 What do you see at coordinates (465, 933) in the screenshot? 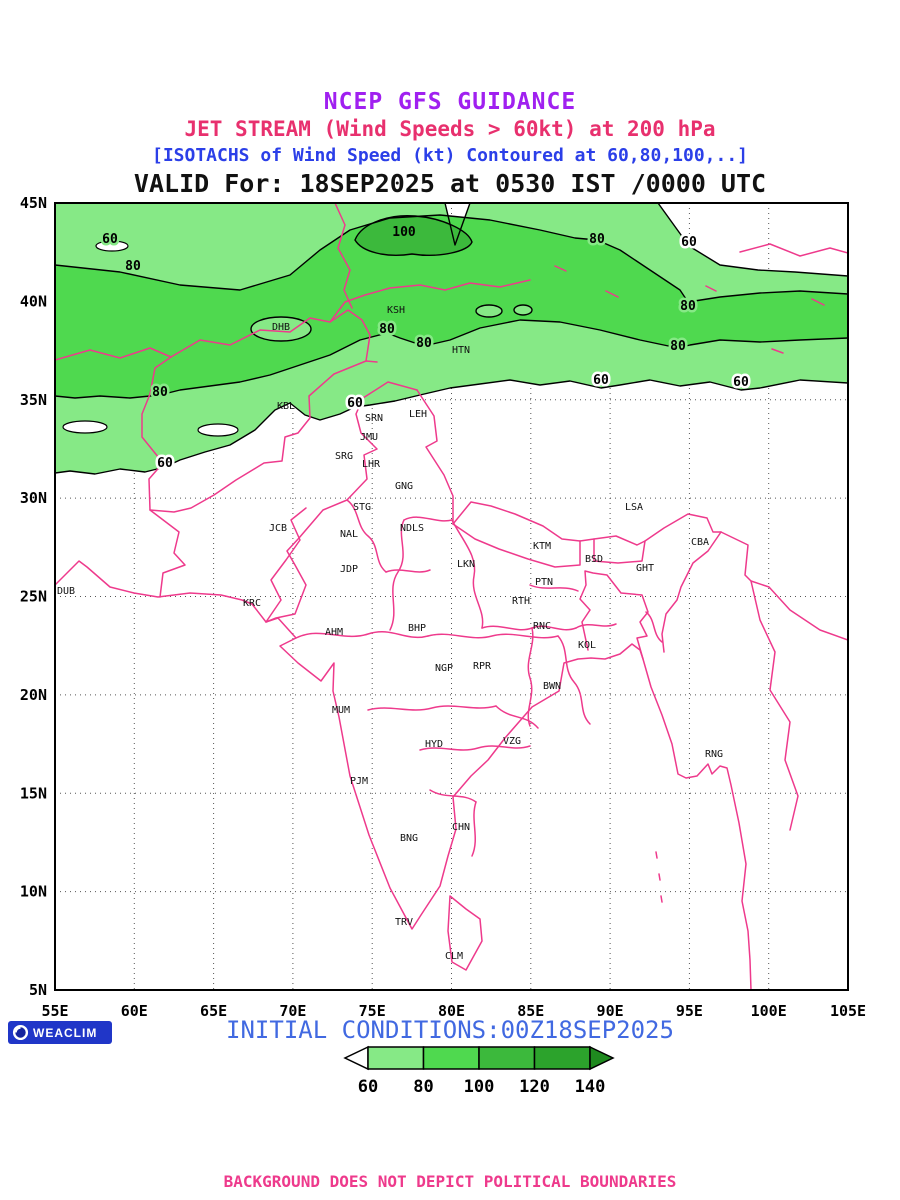
I see `coastline-sri-lanka` at bounding box center [465, 933].